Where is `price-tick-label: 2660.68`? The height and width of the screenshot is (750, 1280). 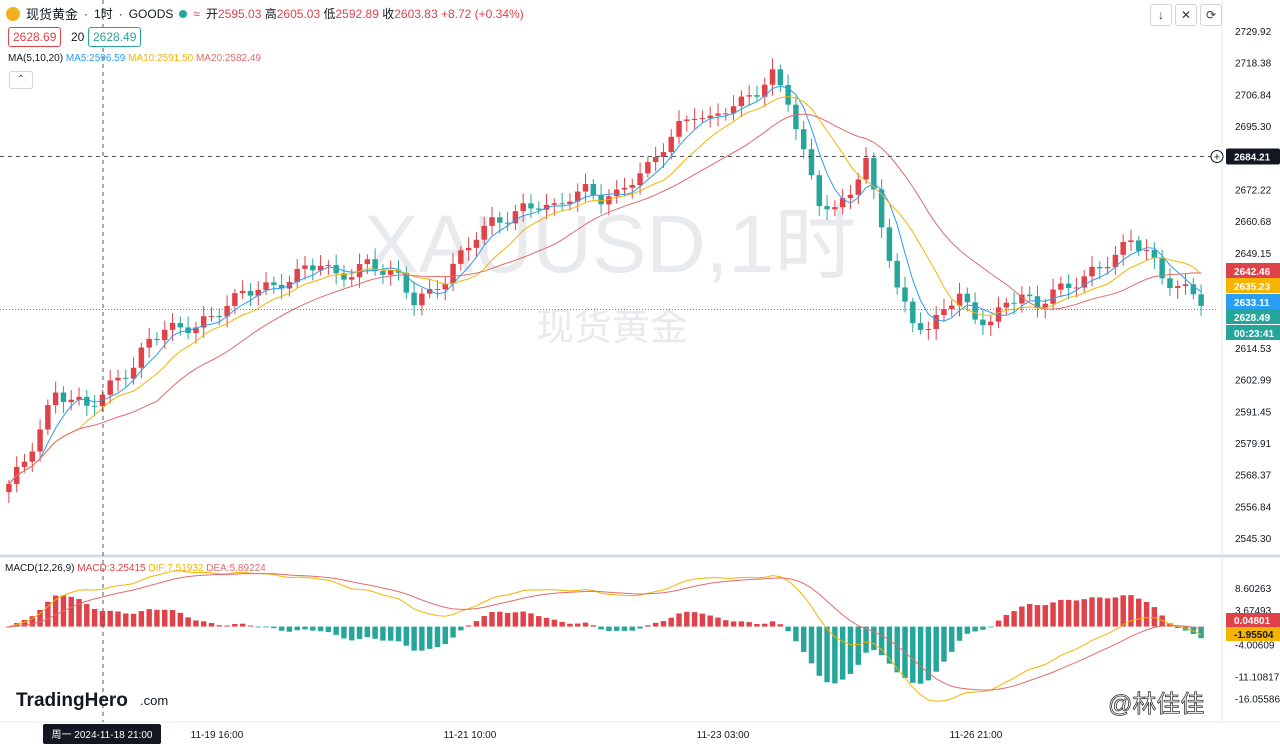
price-tick-label: 2660.68 is located at coordinates (1253, 222).